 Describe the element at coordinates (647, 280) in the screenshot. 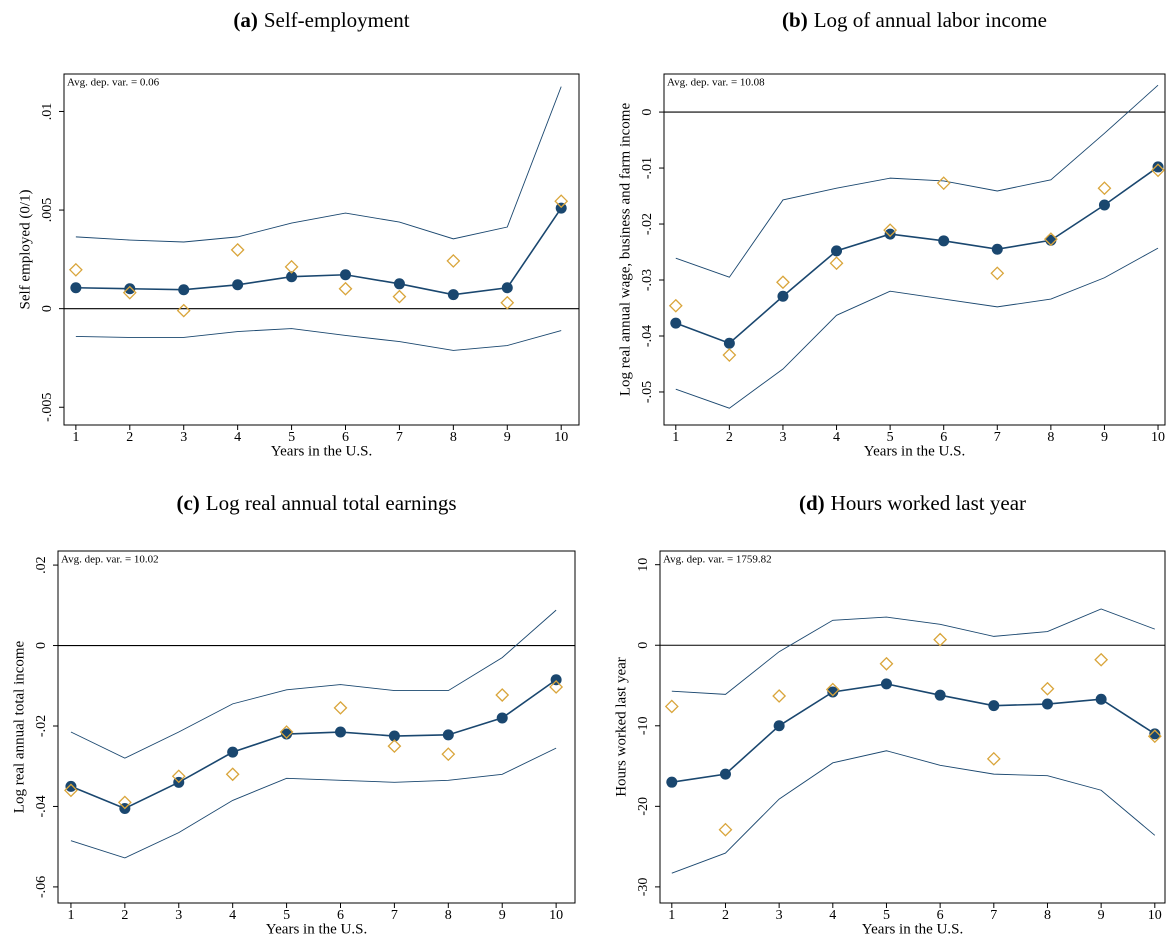

I see `y-tick-label: -.03` at that location.